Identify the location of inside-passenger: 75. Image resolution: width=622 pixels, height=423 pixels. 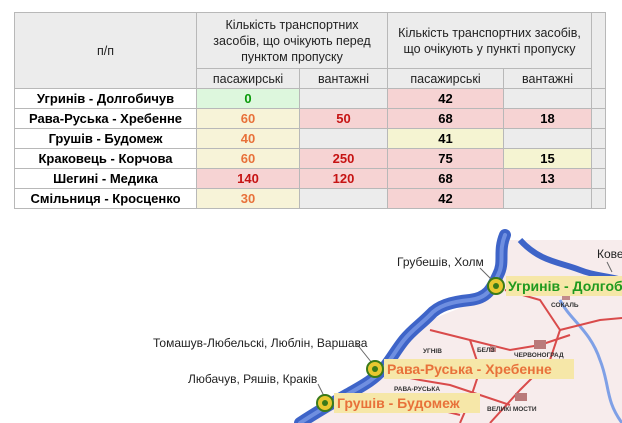
(445, 158).